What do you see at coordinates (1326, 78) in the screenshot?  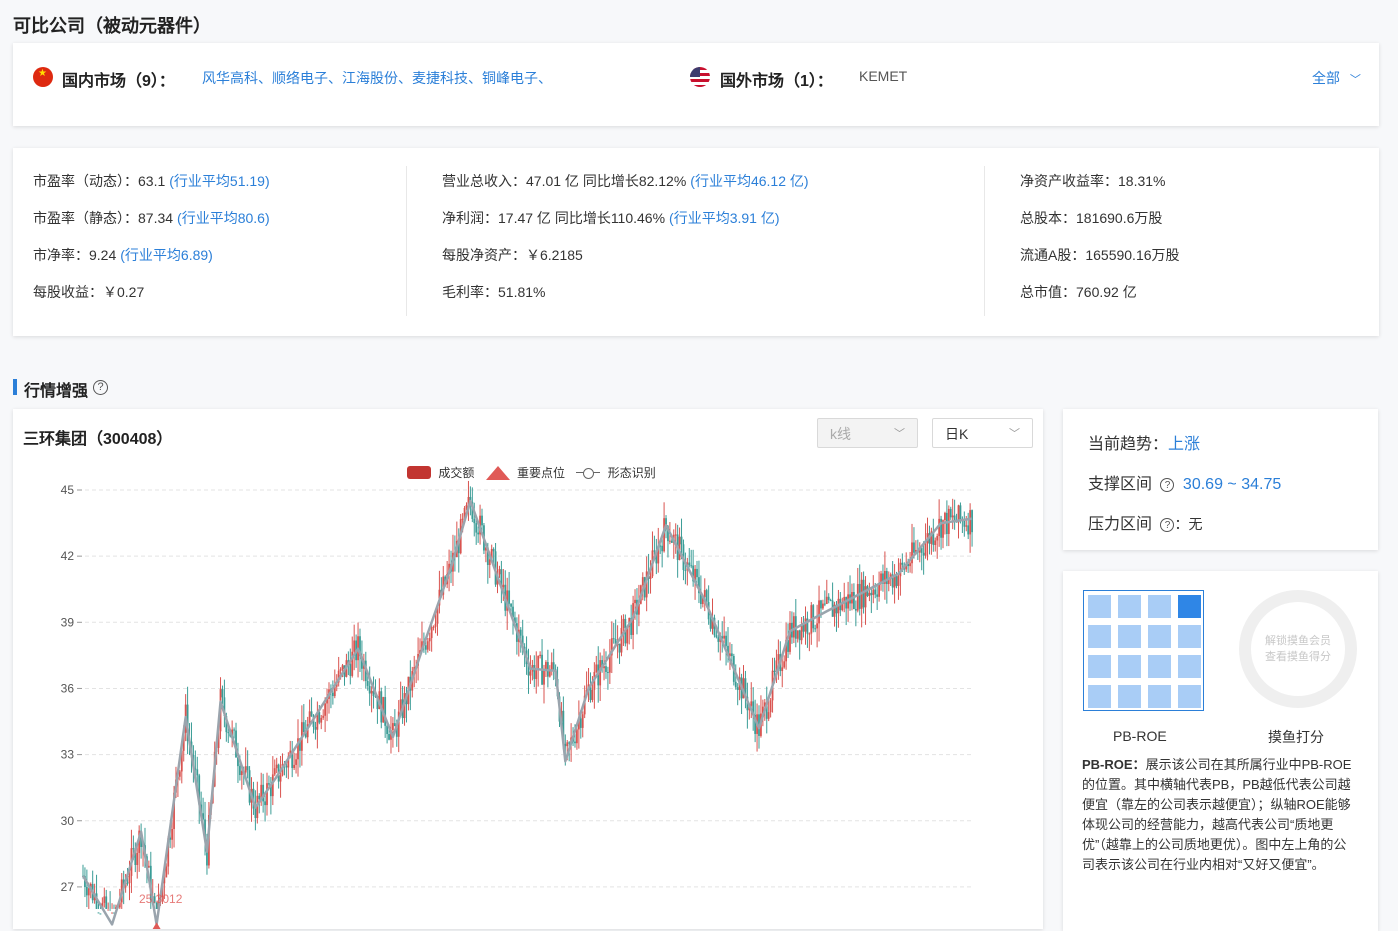 I see `show-all-label: 全部` at bounding box center [1326, 78].